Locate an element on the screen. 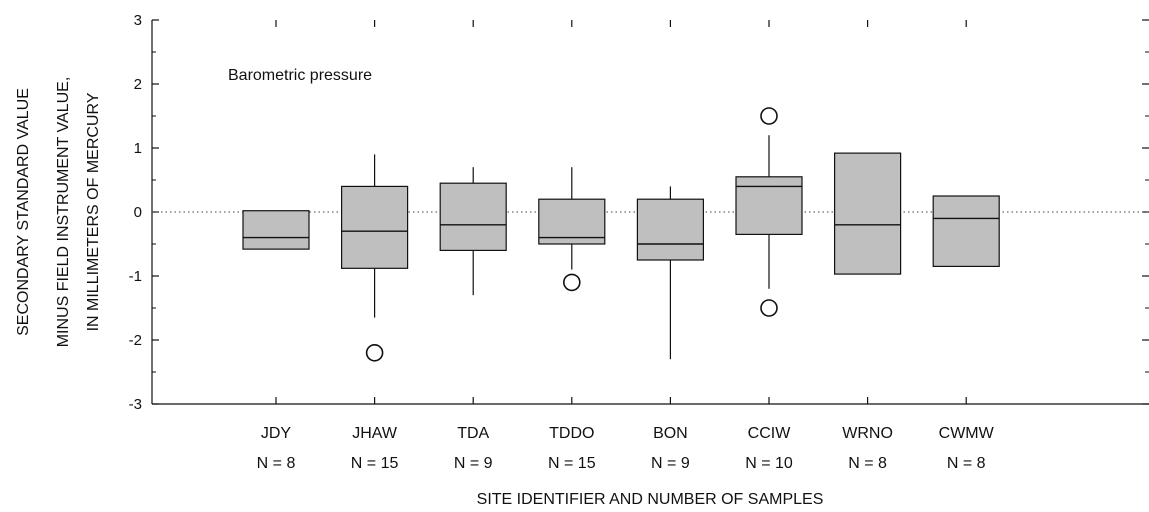 The image size is (1149, 512). box-jdy is located at coordinates (276, 230).